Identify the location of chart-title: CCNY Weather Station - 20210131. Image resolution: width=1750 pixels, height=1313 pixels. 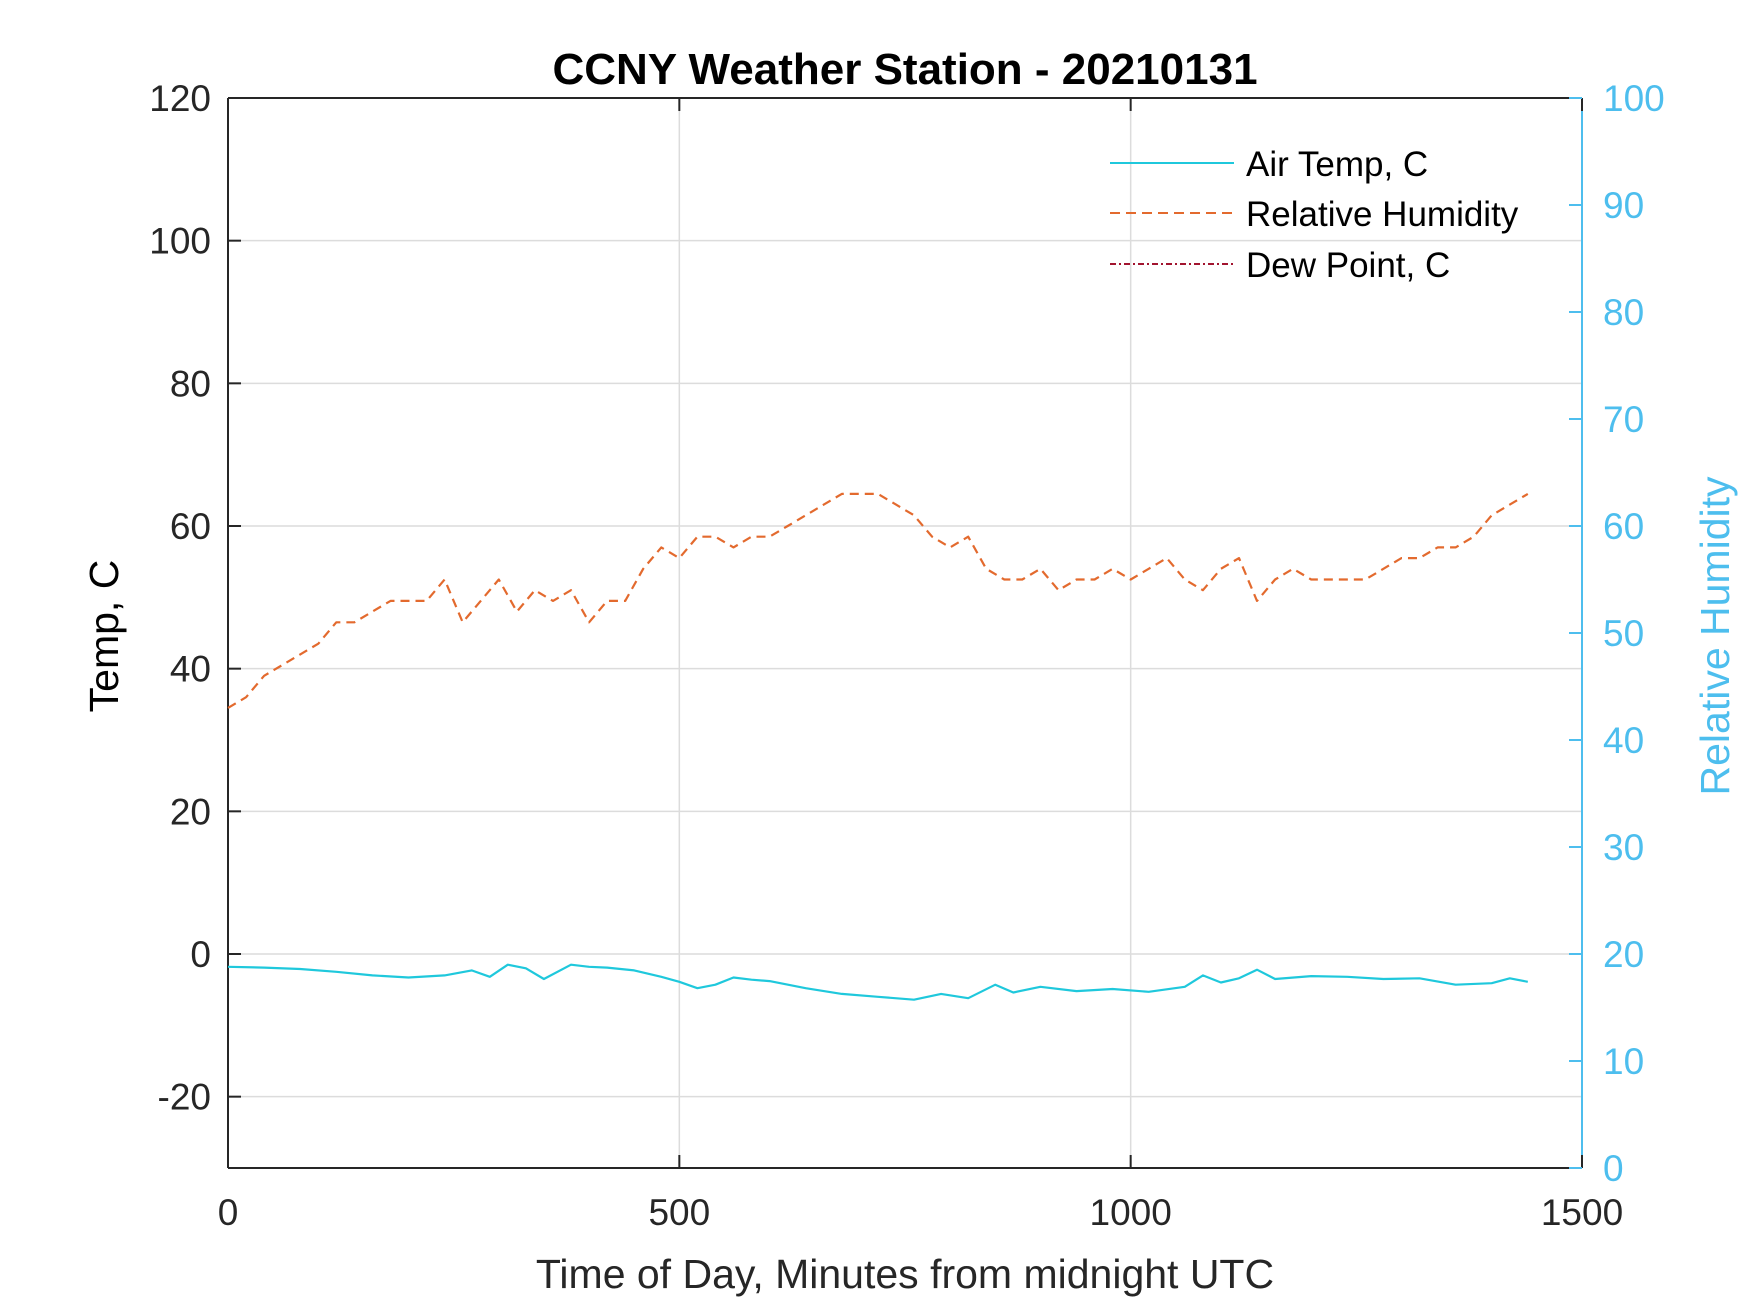
(904, 69).